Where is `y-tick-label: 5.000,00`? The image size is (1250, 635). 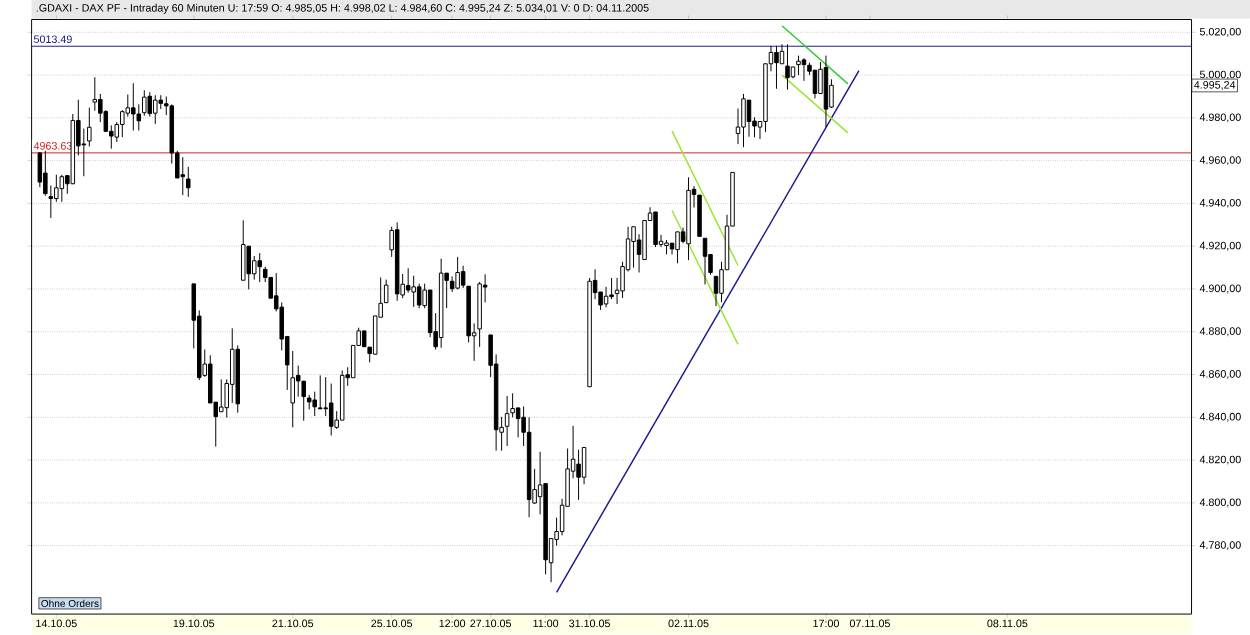
y-tick-label: 5.000,00 is located at coordinates (1220, 75).